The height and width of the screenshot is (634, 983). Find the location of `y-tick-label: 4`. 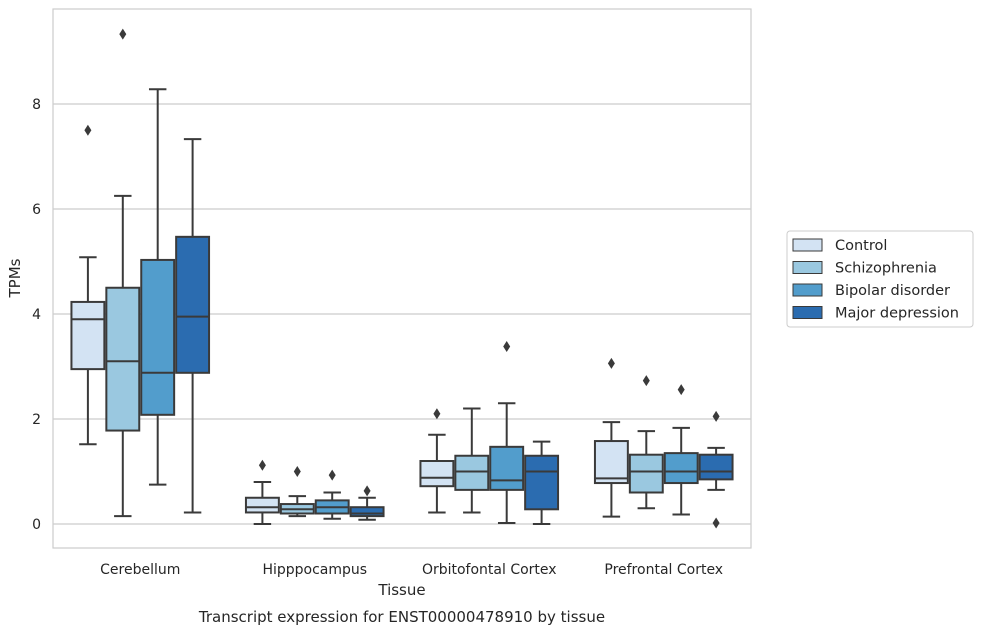

y-tick-label: 4 is located at coordinates (36, 315).